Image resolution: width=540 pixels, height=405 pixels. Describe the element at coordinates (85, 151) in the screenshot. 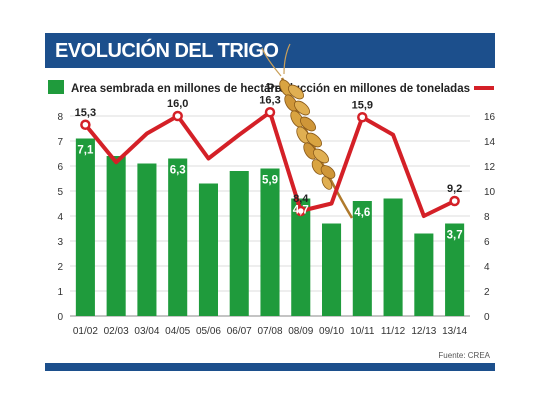

I see `bar-value-label: 7,1` at that location.